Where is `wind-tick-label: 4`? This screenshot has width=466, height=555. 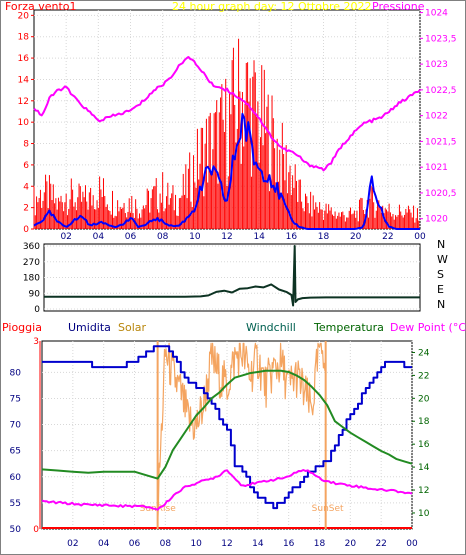 wind-tick-label: 4 is located at coordinates (26, 187).